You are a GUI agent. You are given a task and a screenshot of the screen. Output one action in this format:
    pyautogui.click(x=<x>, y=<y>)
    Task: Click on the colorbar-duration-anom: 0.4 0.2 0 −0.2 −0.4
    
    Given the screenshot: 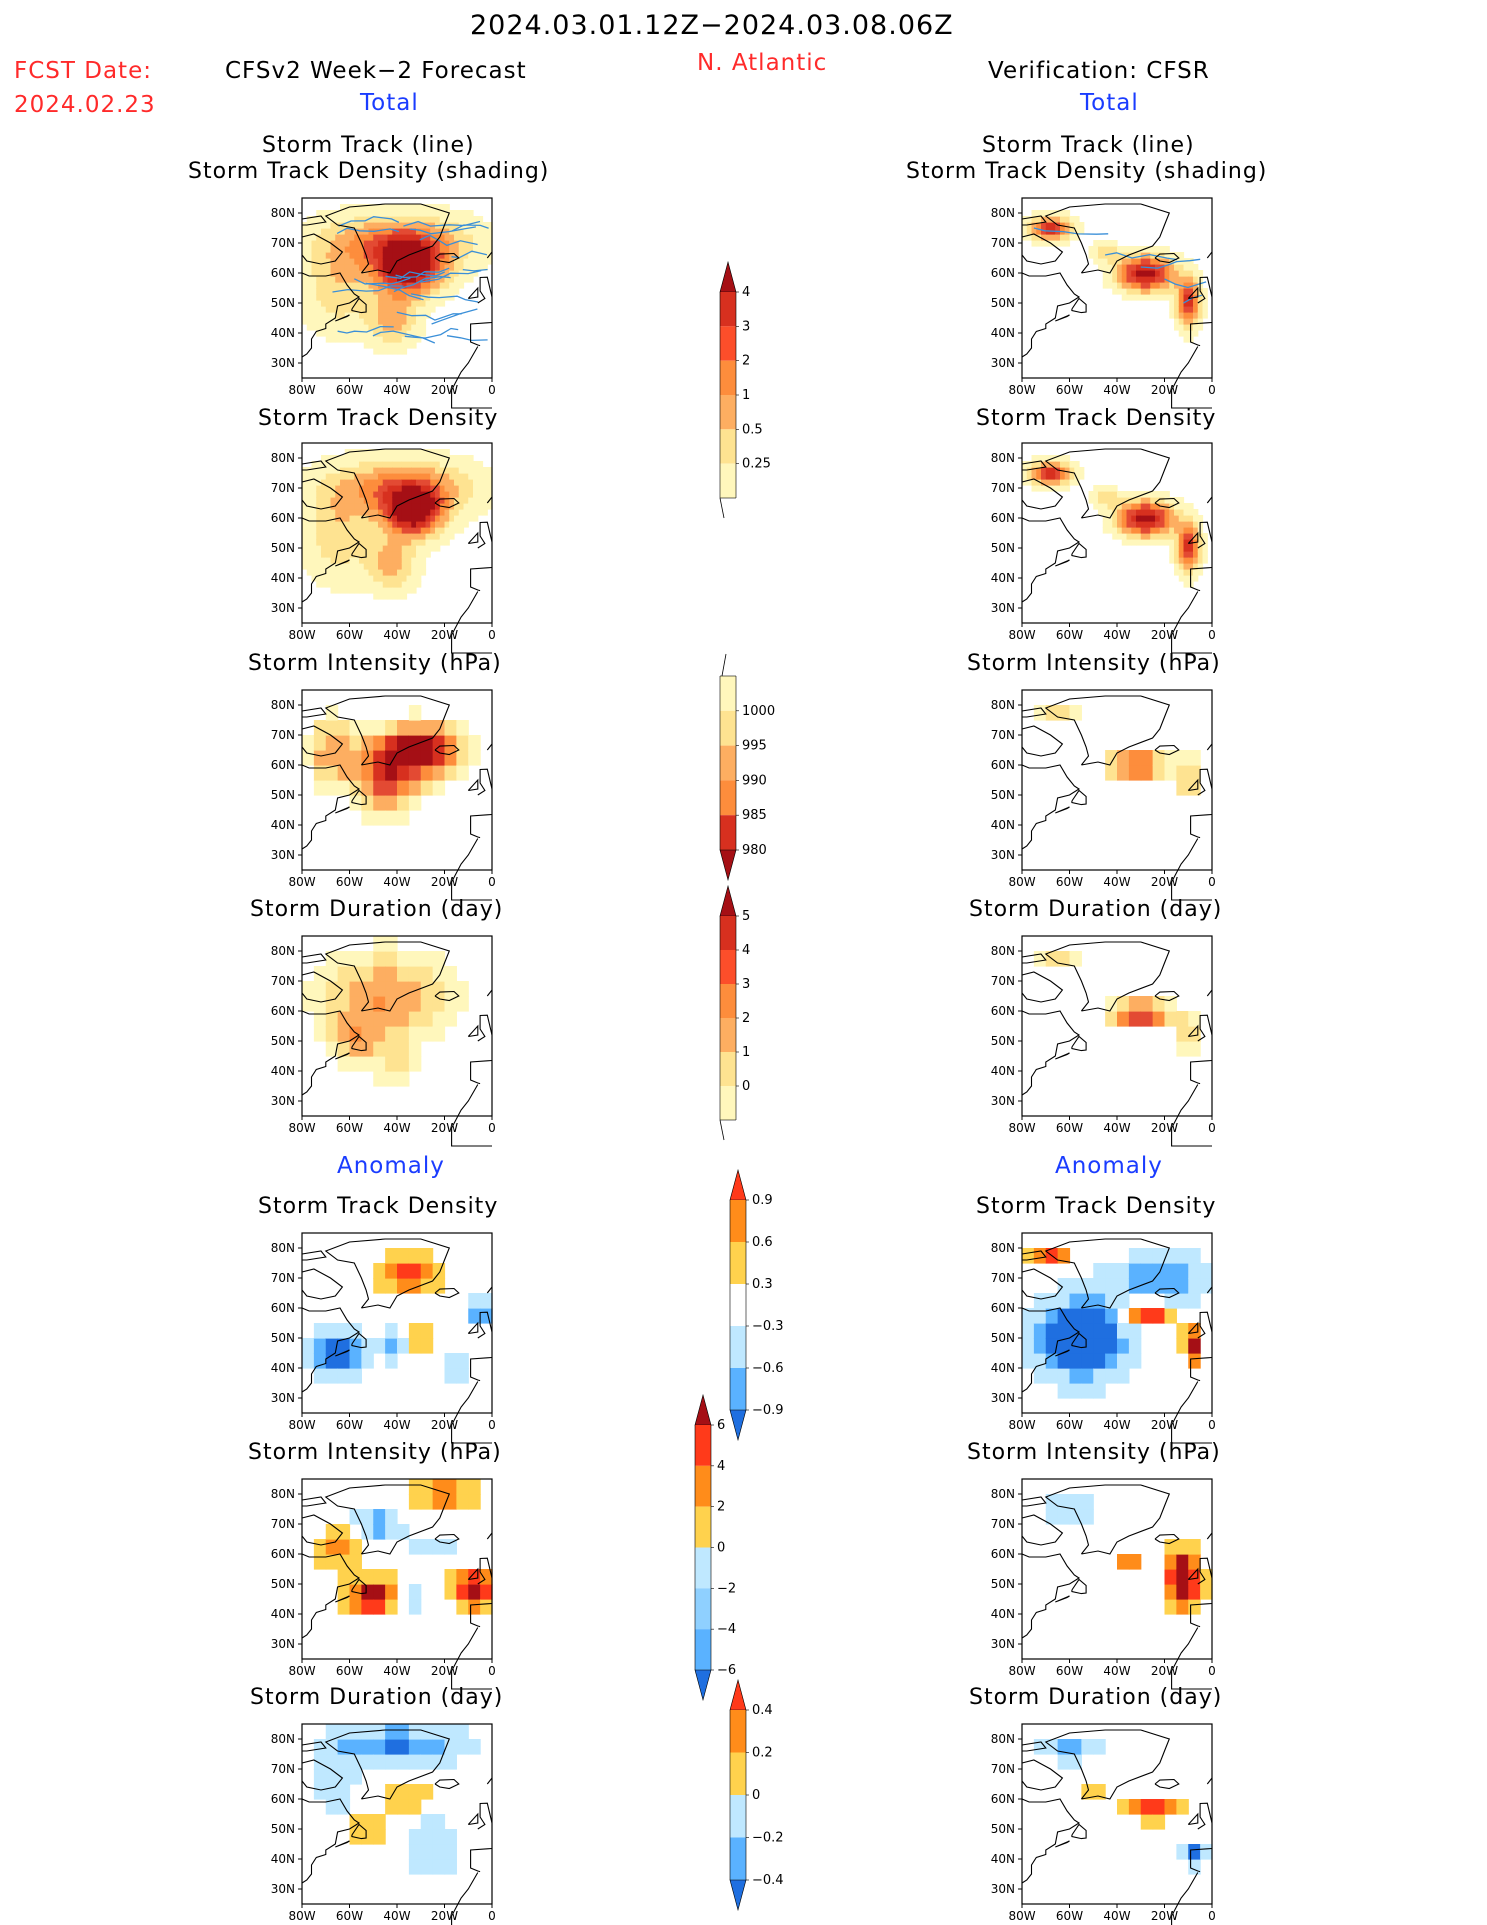 What is the action you would take?
    pyautogui.click(x=764, y=1797)
    